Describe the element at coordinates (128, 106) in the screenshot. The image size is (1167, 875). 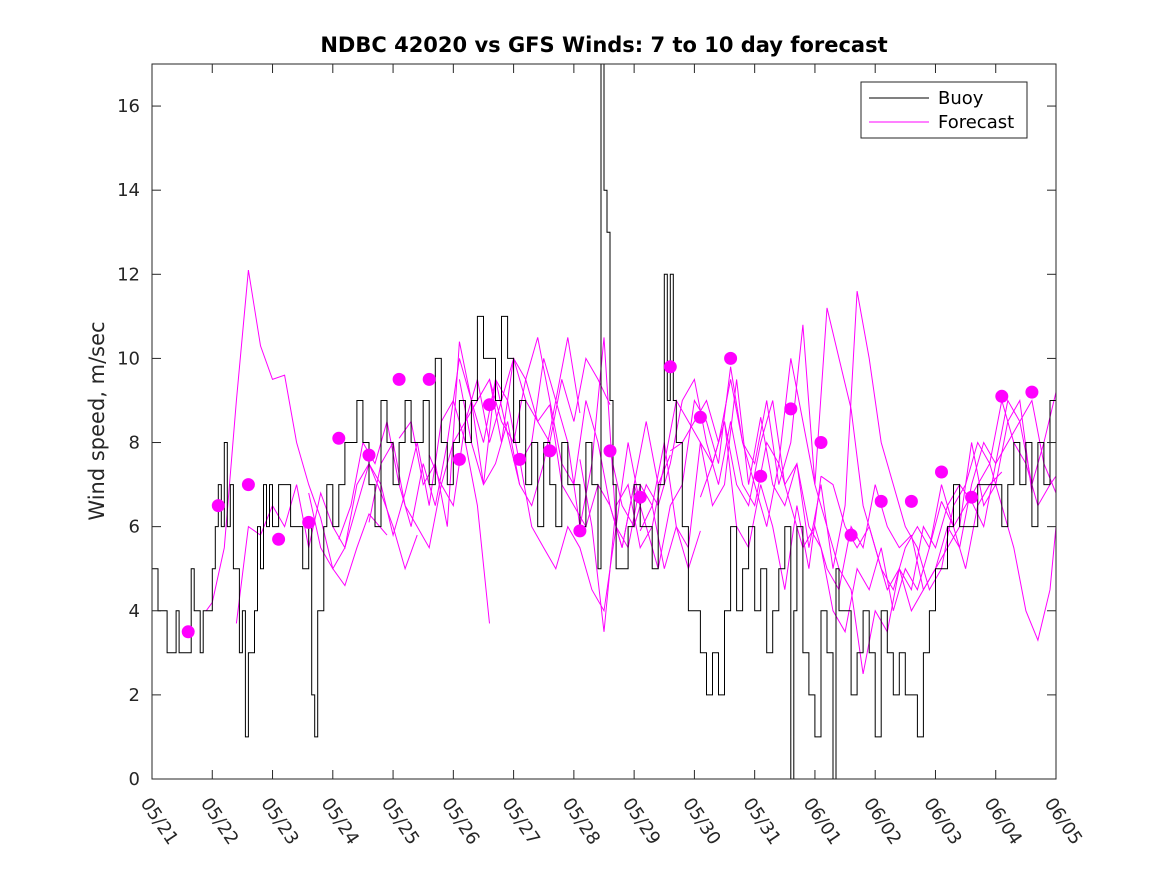
I see `y-tick-label: 16` at that location.